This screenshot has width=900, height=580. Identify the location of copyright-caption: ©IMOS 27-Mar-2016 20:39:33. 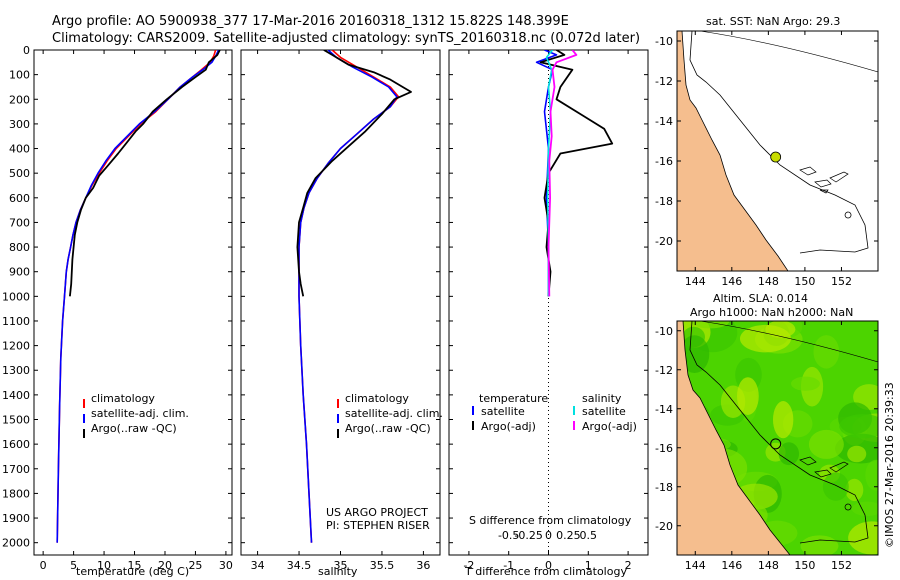
(889, 465).